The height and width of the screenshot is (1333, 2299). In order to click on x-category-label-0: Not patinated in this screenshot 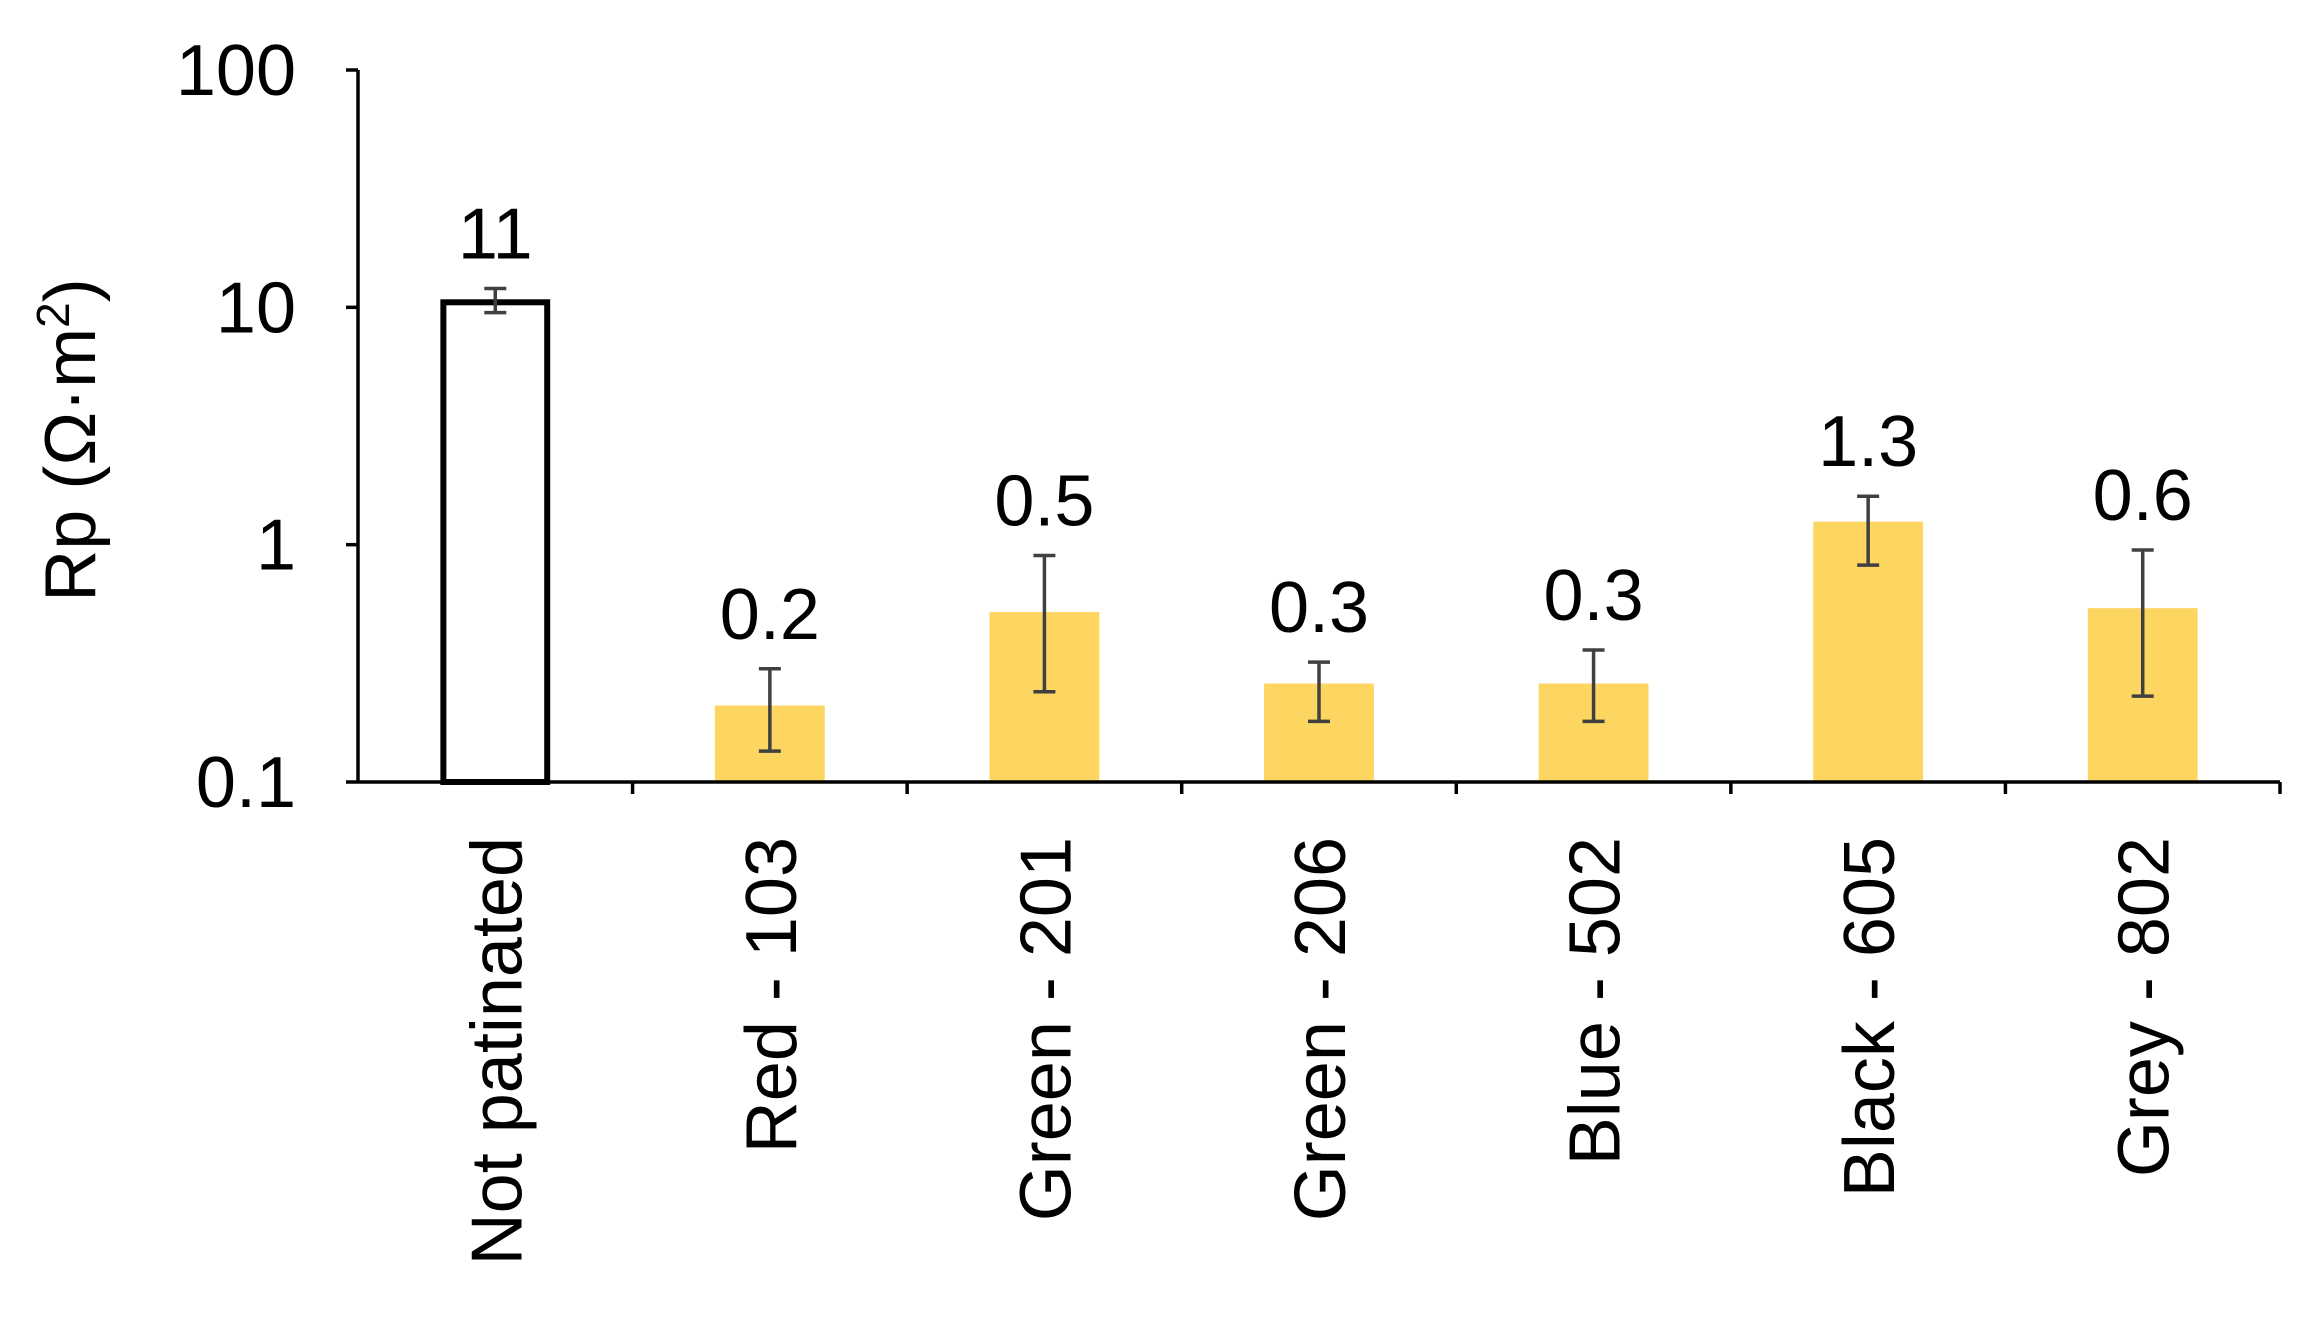, I will do `click(497, 1051)`.